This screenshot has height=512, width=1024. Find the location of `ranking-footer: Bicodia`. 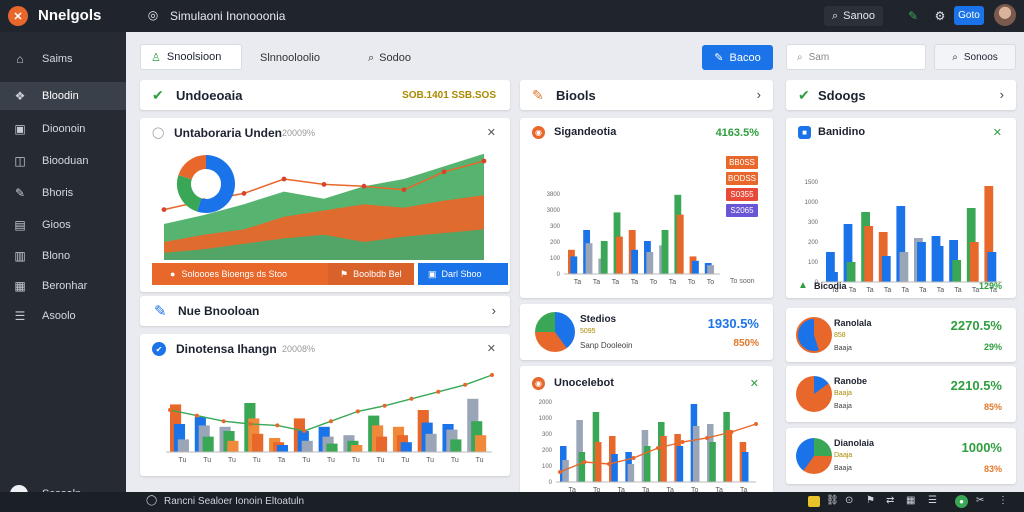

ranking-footer: Bicodia is located at coordinates (830, 286).